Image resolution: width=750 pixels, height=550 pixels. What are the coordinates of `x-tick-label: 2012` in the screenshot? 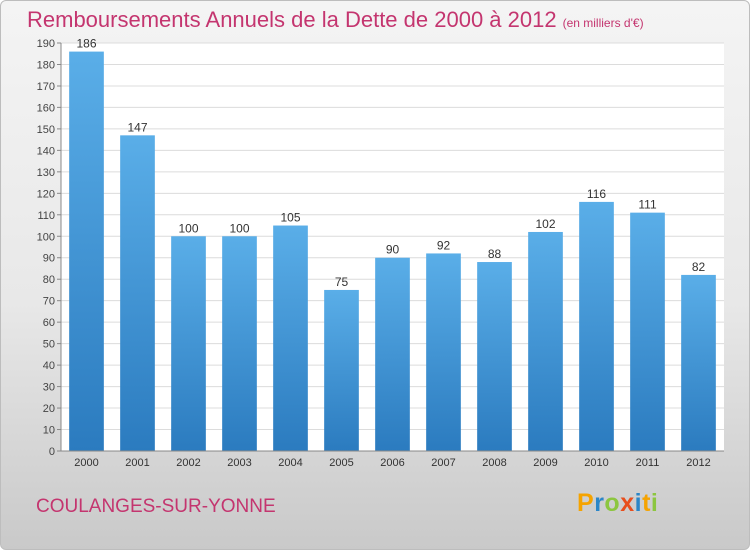 It's located at (698, 463).